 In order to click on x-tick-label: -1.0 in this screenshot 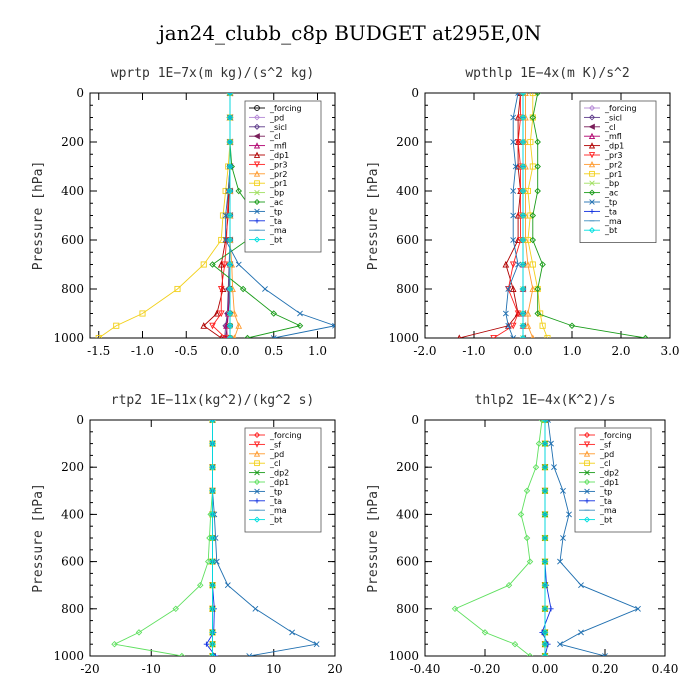, I will do `click(473, 351)`.